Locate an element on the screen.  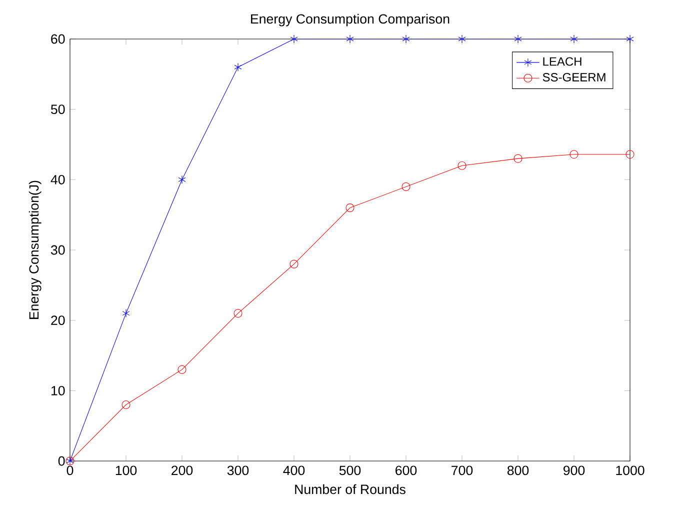
y-tick-label: 30 is located at coordinates (57, 250).